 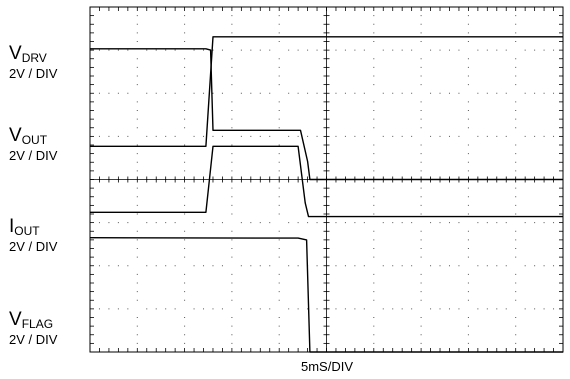 I want to click on x-axis-label: 5mS/DIV, so click(x=285, y=366).